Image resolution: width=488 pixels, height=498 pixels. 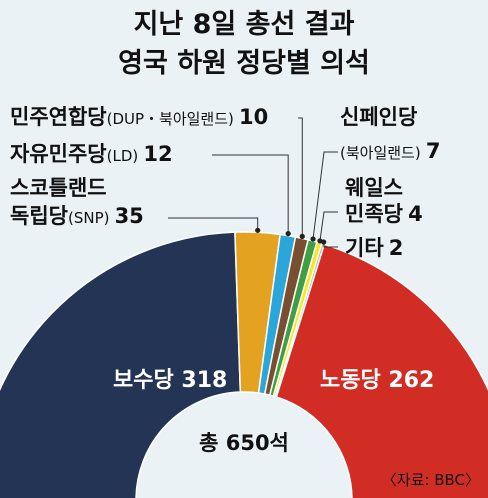 What do you see at coordinates (139, 117) in the screenshot?
I see `label-dup: 민주연합당(DUP・북아일랜드) 10` at bounding box center [139, 117].